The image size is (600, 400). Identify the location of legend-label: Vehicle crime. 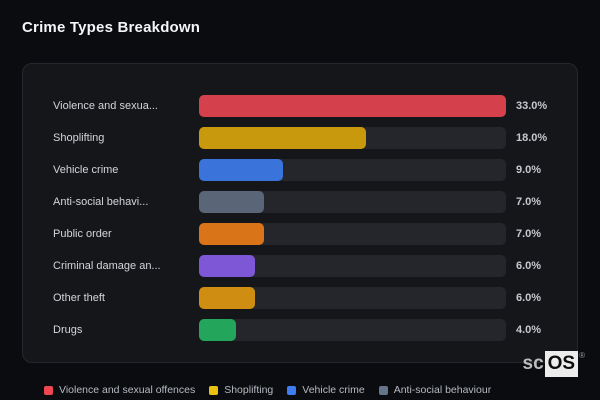
(333, 390).